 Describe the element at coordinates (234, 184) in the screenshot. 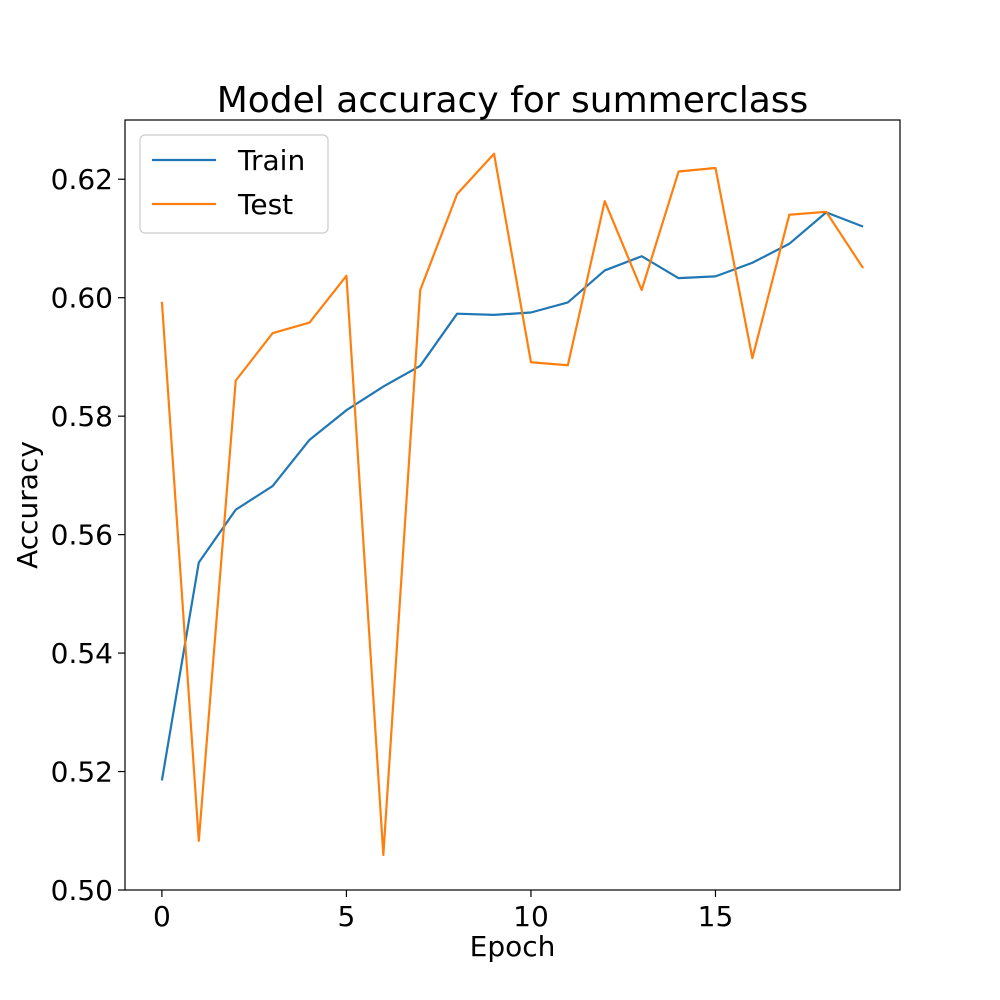

I see `legend: Train Test` at that location.